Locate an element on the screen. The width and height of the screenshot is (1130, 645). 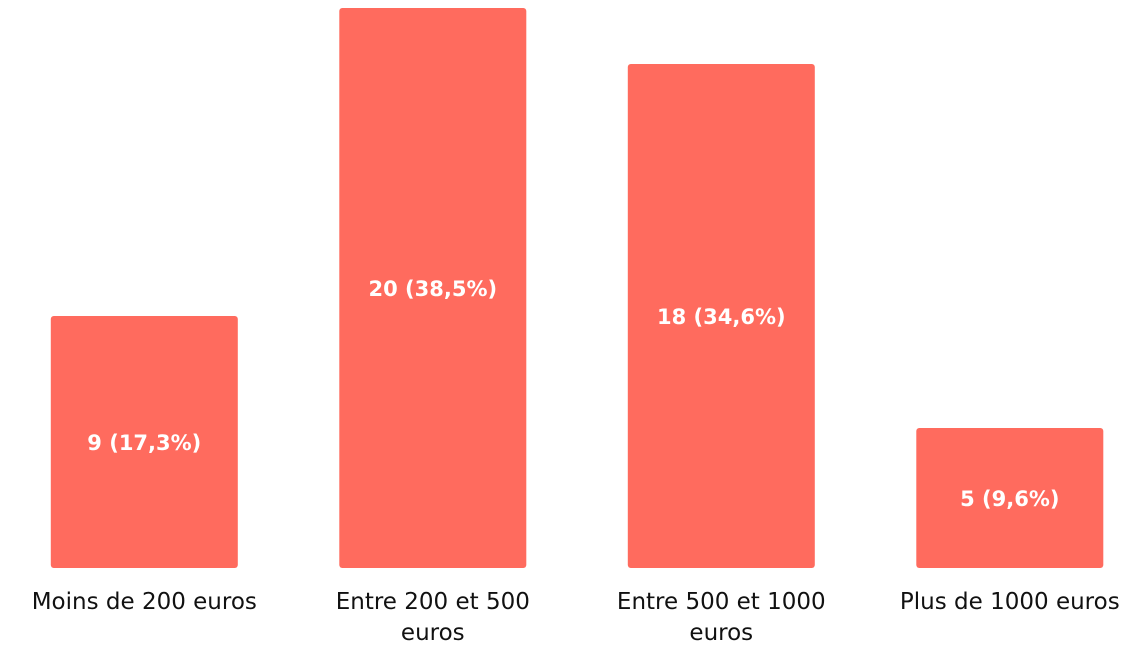
category-label-1-line-0: Entre 200 et 500 is located at coordinates (433, 602).